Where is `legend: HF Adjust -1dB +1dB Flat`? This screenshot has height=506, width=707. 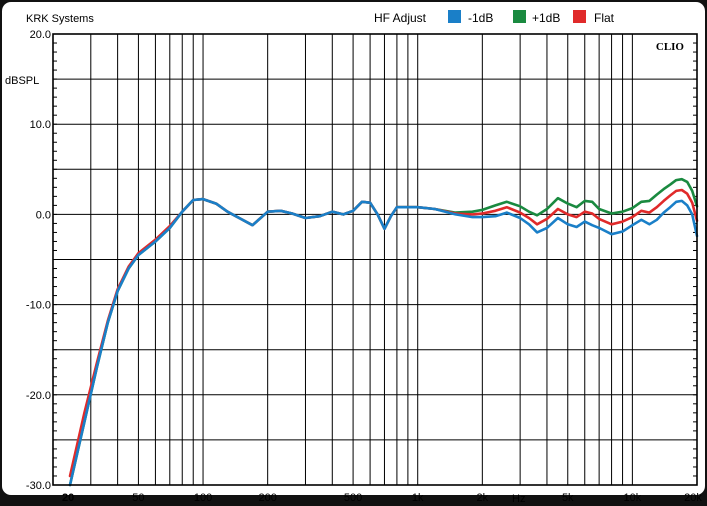
legend: HF Adjust -1dB +1dB Flat is located at coordinates (494, 17).